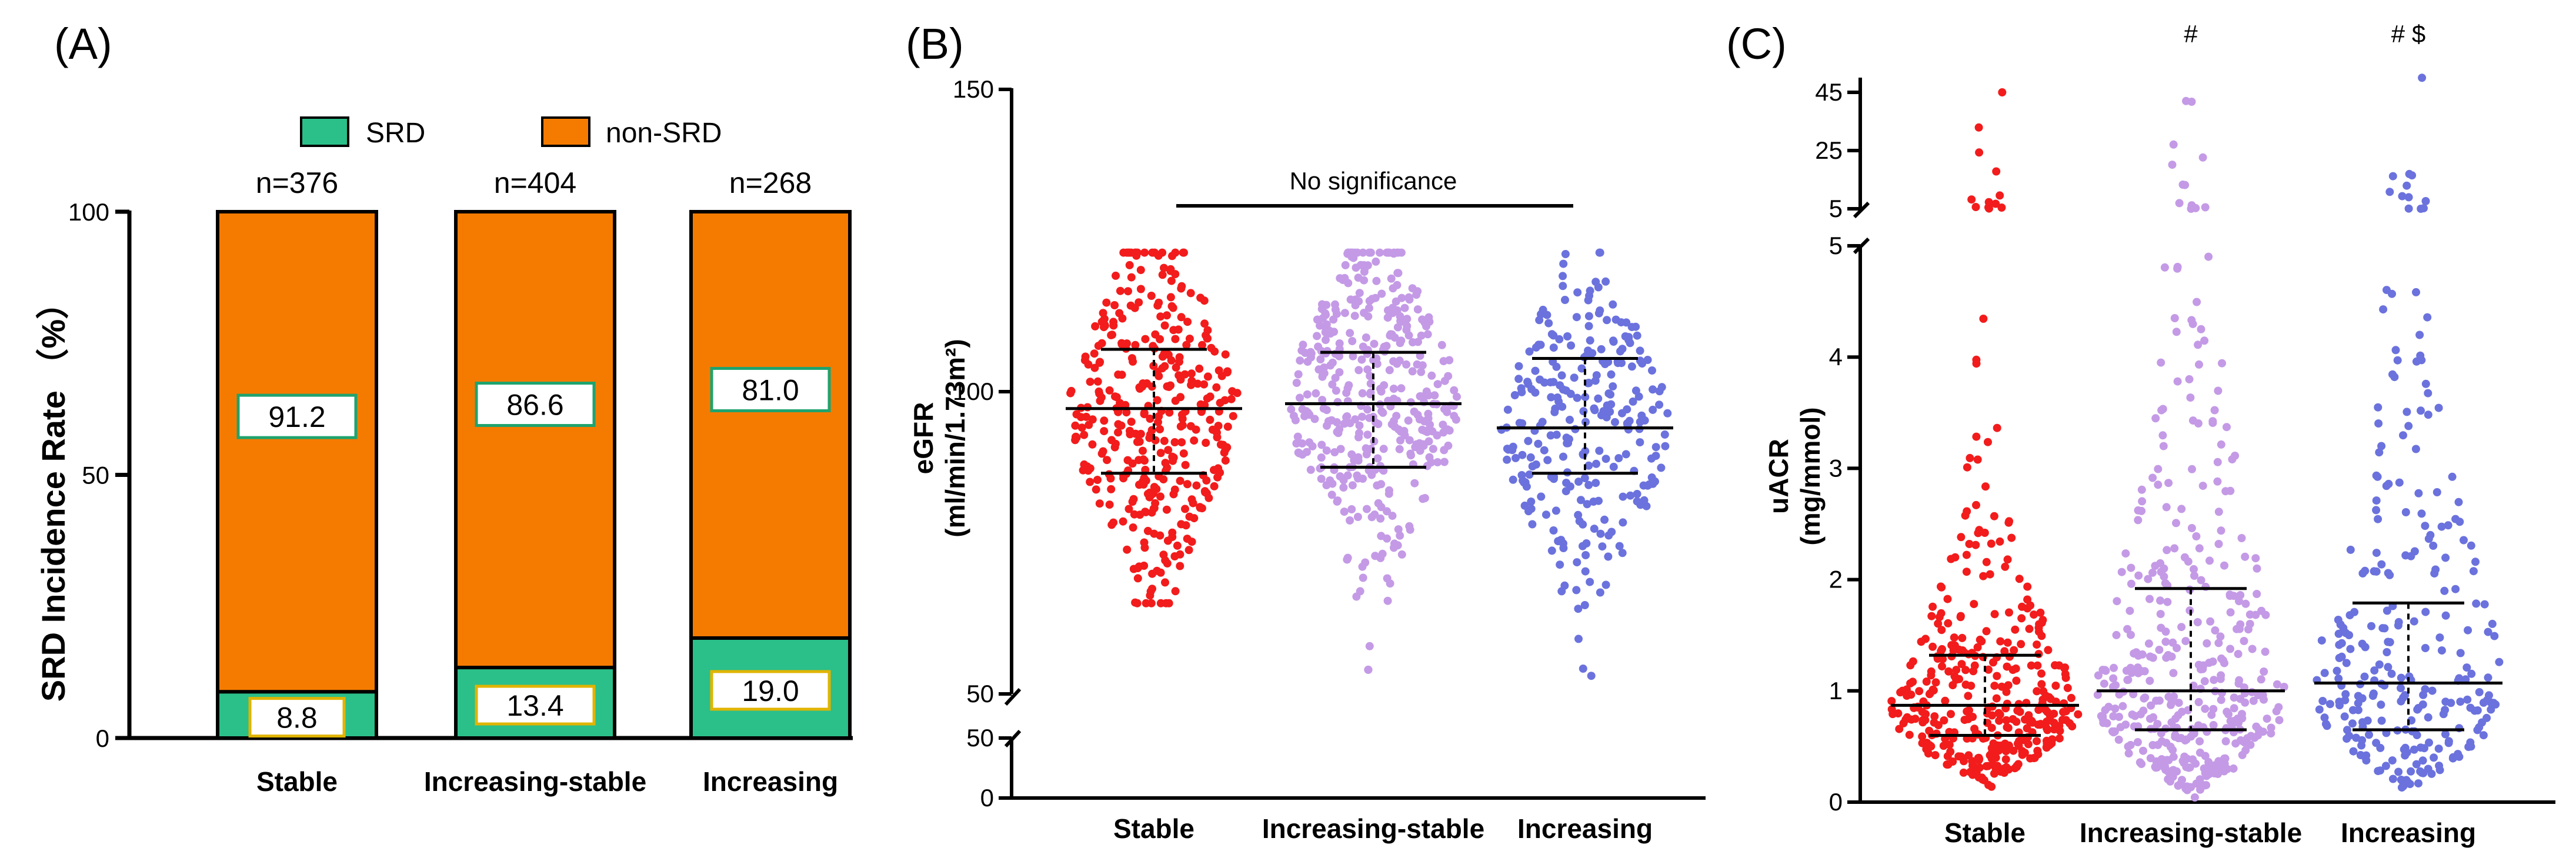 This screenshot has width=2576, height=868. Describe the element at coordinates (1829, 92) in the screenshot. I see `y-tick-label: 45` at that location.